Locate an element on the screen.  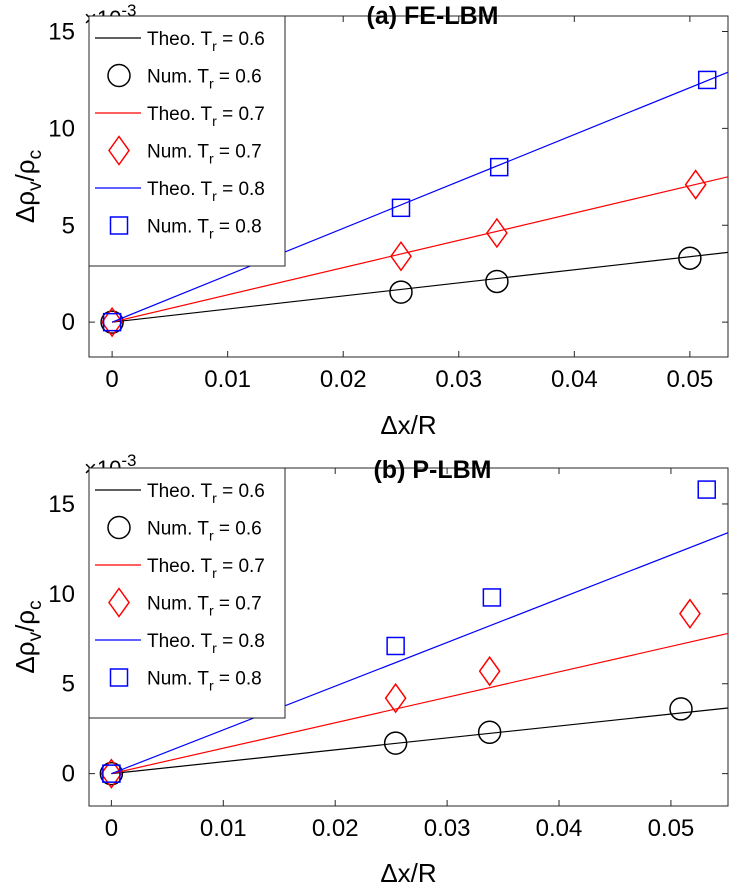
x-axis-label: Δx/R is located at coordinates (408, 425).